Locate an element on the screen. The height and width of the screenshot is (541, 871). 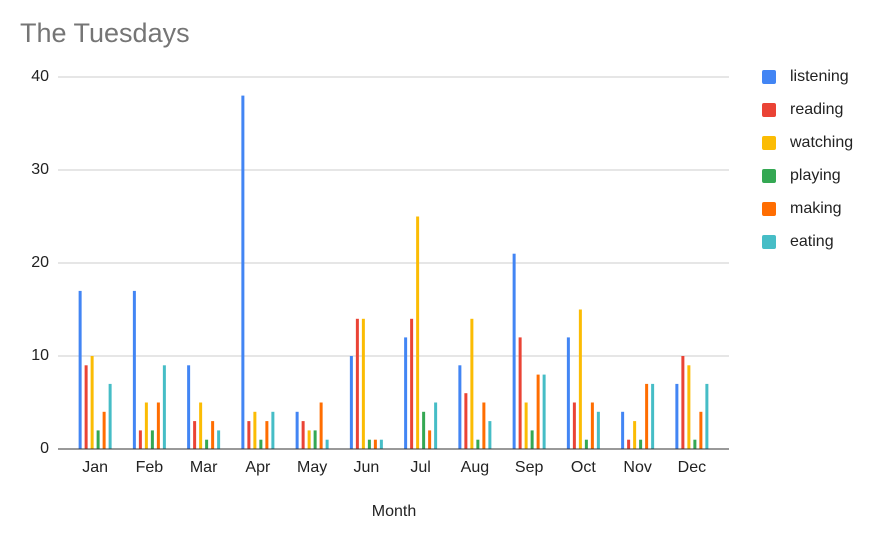
x-tick-label: Jul is located at coordinates (420, 467).